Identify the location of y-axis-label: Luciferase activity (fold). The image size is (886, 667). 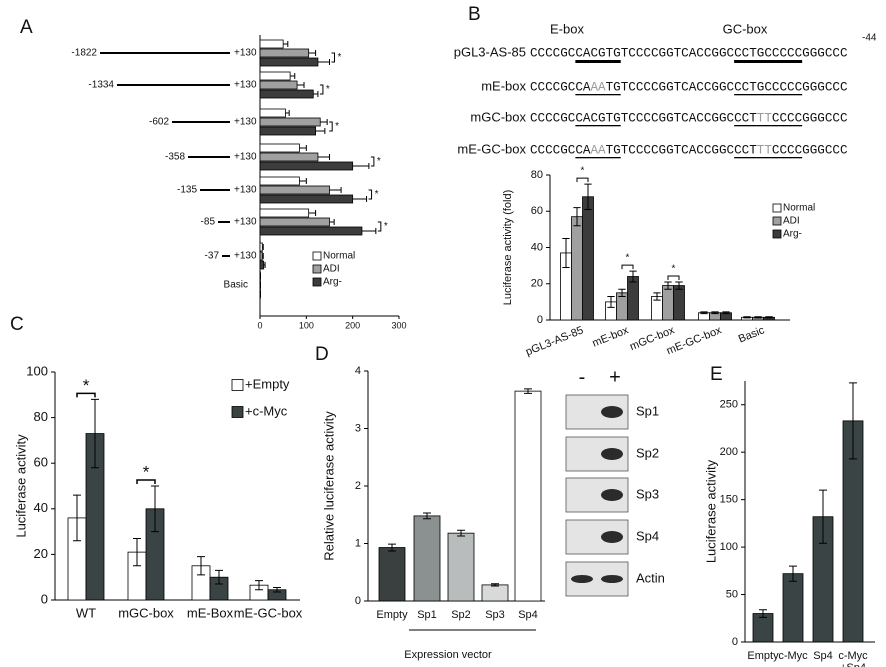
(508, 248).